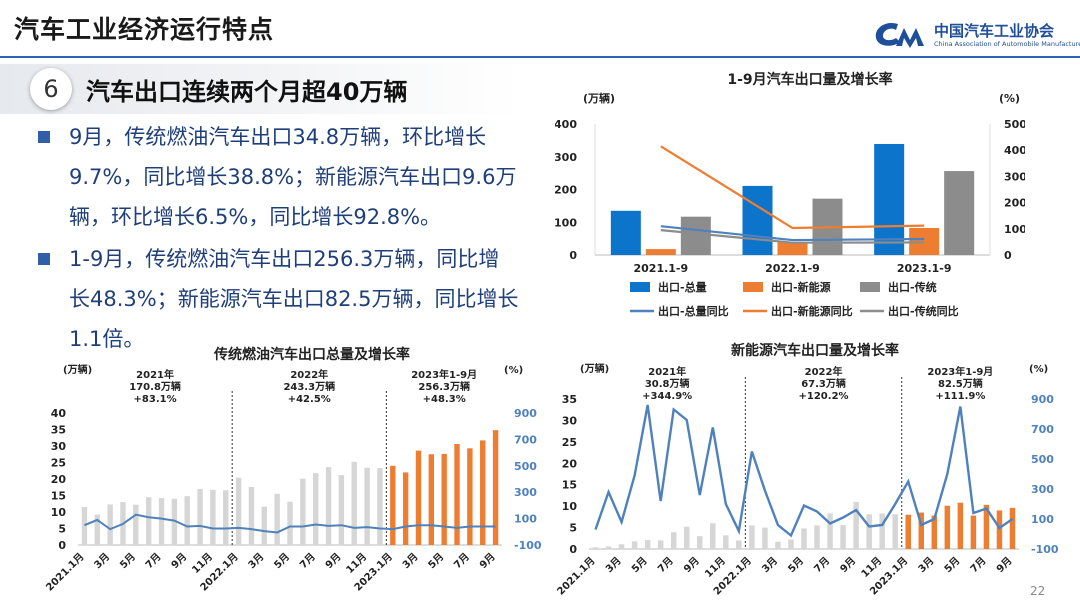 This screenshot has height=607, width=1080. I want to click on annotation-label: +120.2%, so click(824, 396).